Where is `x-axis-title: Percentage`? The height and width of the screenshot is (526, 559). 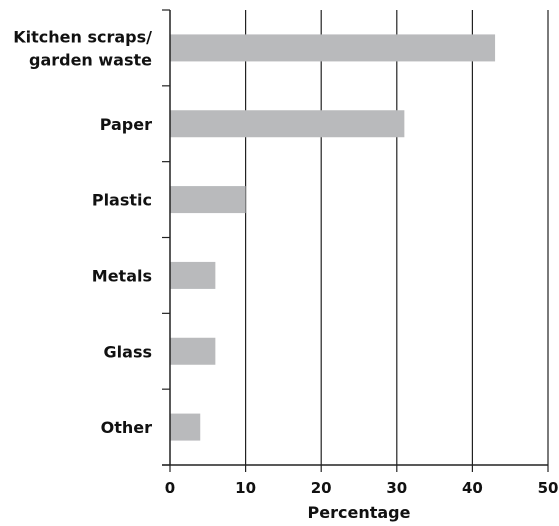 x-axis-title: Percentage is located at coordinates (359, 512).